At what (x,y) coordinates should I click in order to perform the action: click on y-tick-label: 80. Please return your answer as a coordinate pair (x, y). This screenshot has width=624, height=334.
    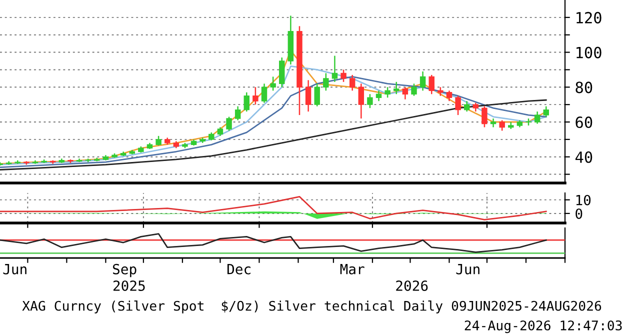
    Looking at the image, I should click on (584, 88).